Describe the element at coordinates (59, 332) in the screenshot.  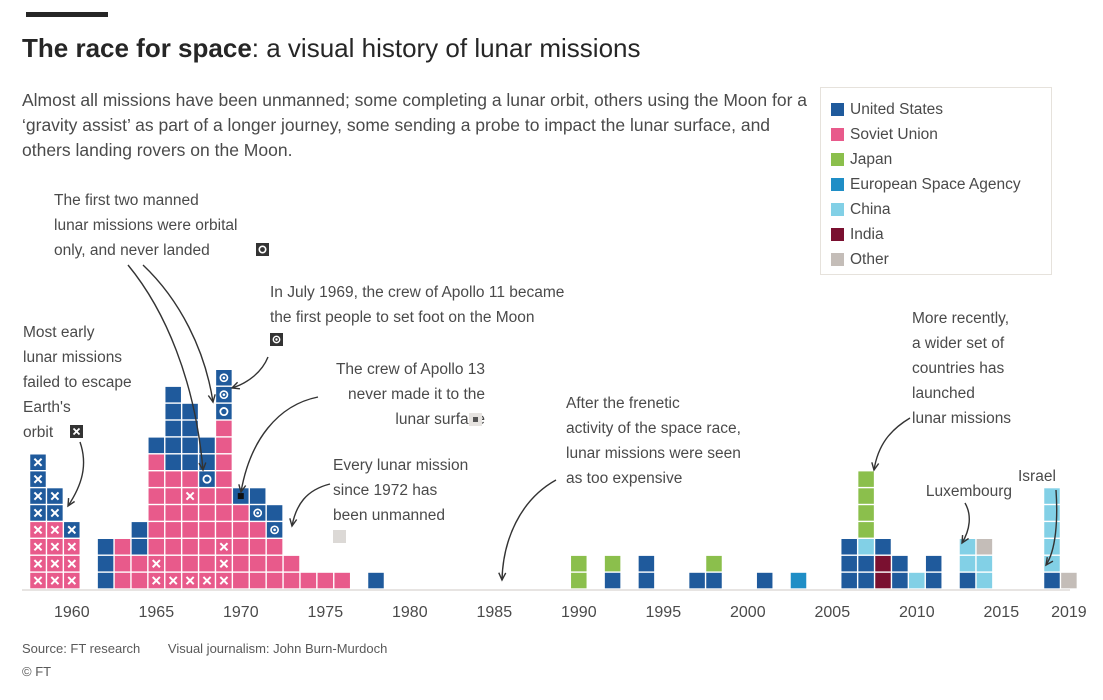
I see `annotation-early: Most early` at that location.